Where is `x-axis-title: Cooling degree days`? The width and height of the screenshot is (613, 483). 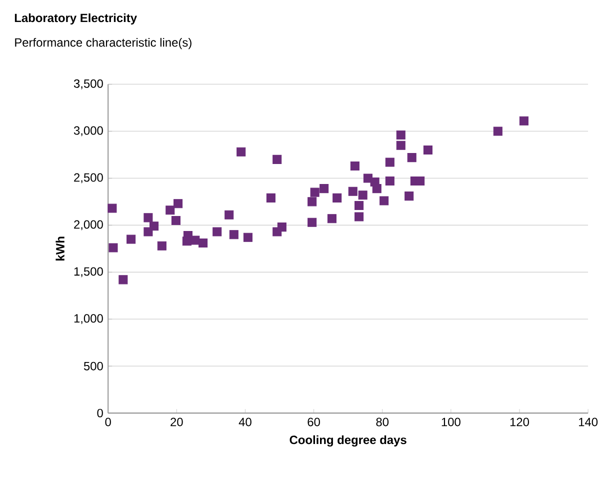
x-axis-title: Cooling degree days is located at coordinates (348, 441).